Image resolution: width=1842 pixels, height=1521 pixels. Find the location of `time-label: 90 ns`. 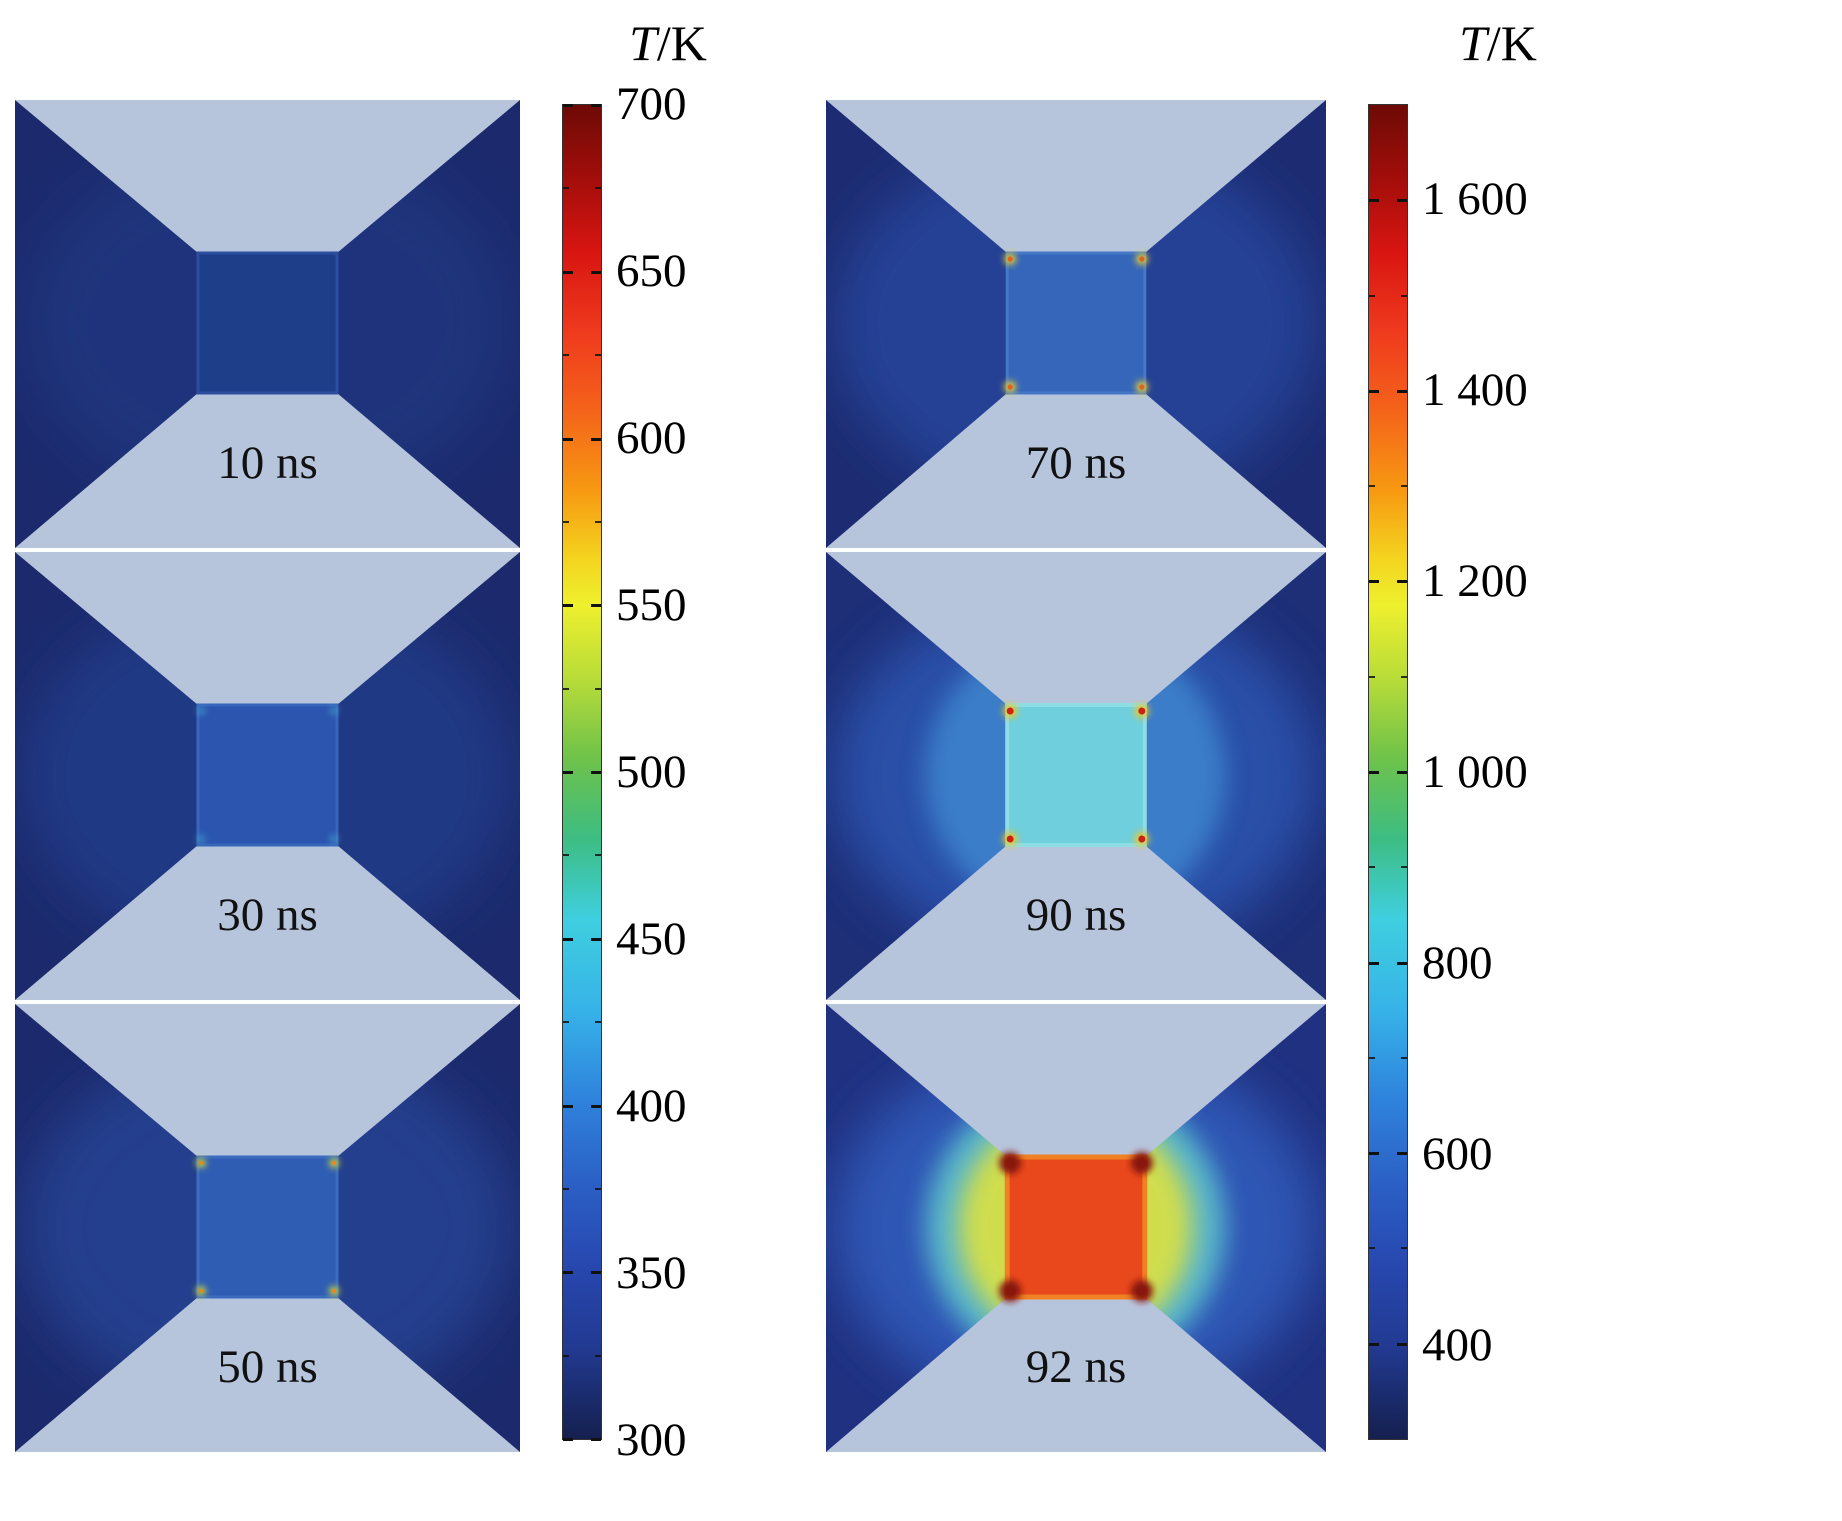

time-label: 90 ns is located at coordinates (1076, 915).